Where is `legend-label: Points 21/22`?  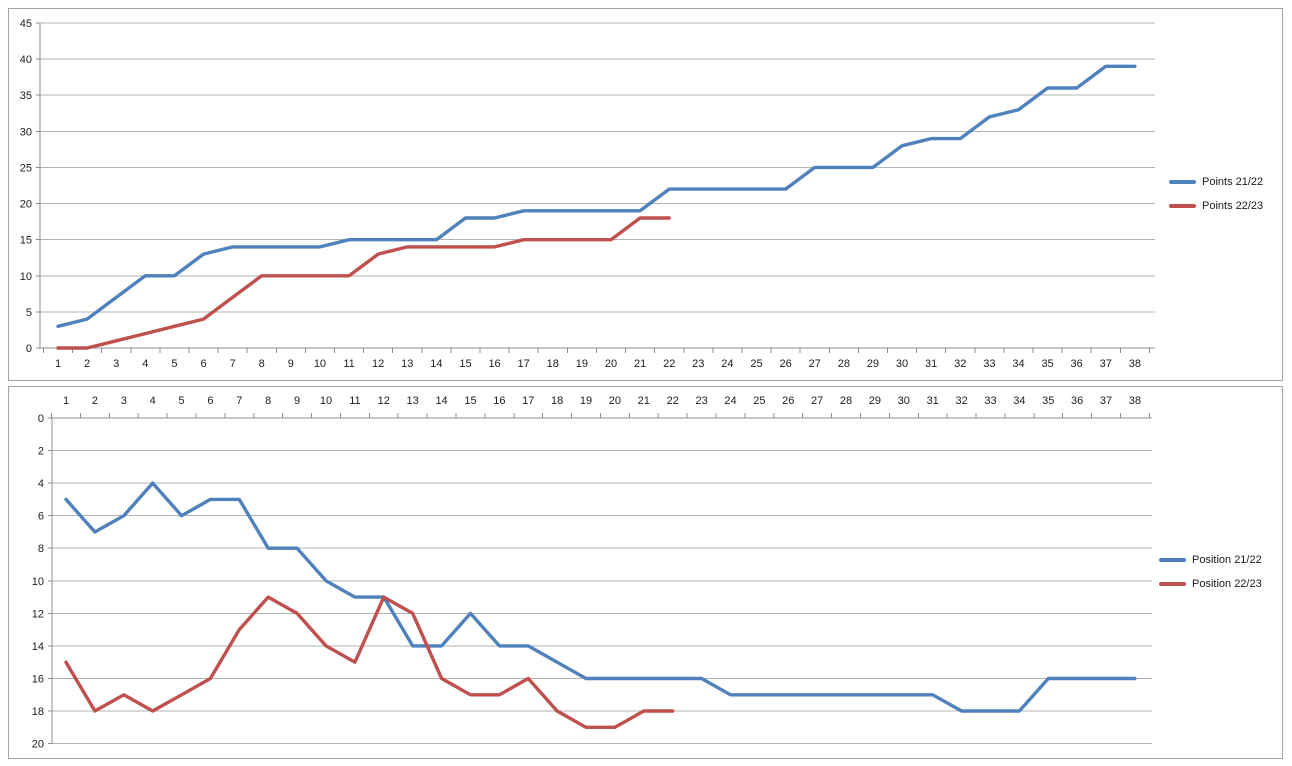
legend-label: Points 21/22 is located at coordinates (1233, 182).